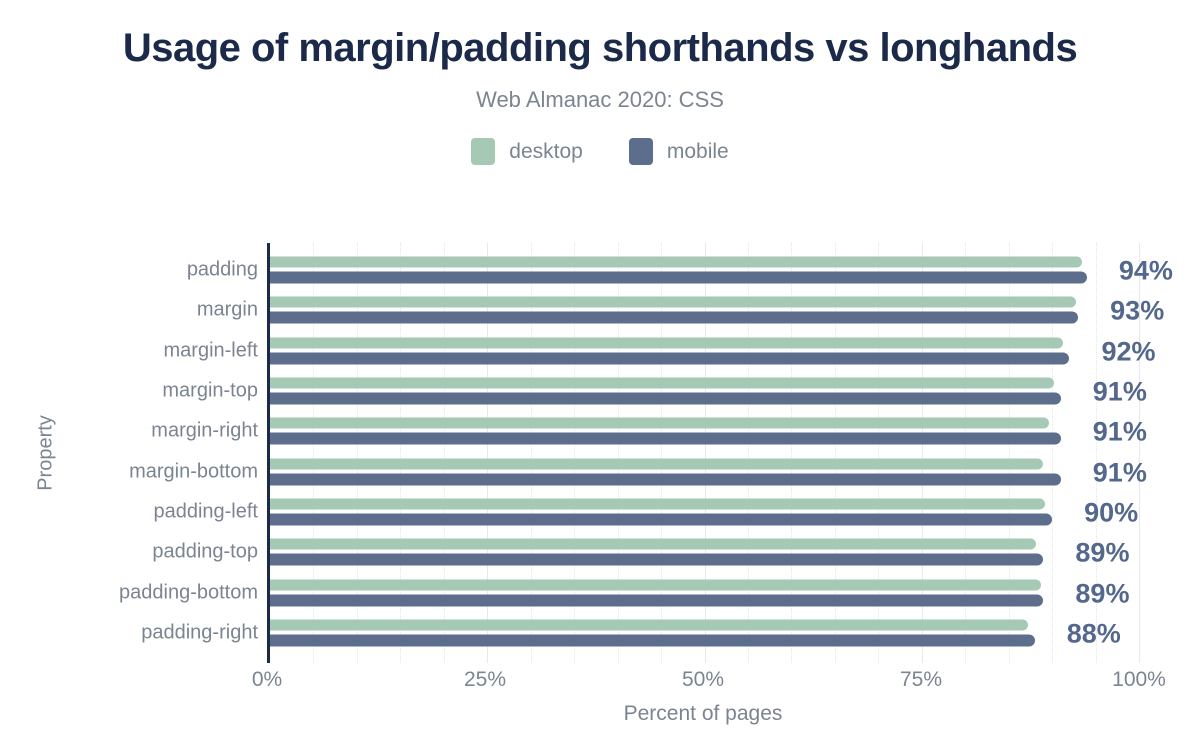 The image size is (1200, 742). I want to click on chart-row: margin-top 91%, so click(654, 391).